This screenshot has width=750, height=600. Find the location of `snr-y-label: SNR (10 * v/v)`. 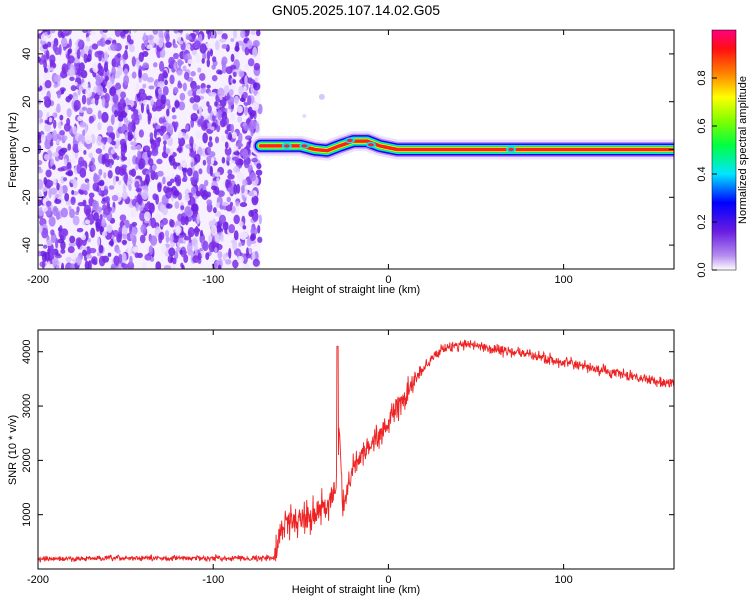

snr-y-label: SNR (10 * v/v) is located at coordinates (13, 450).